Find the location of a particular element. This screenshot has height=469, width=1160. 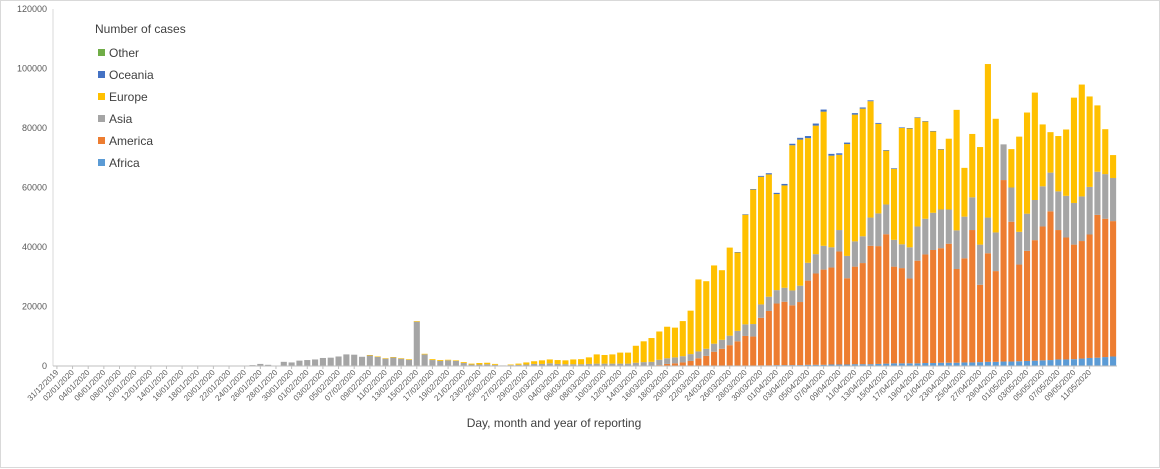

y-axis-ticks: 0 20000 40000 60000 80000 100000 120000 is located at coordinates (32, 187).